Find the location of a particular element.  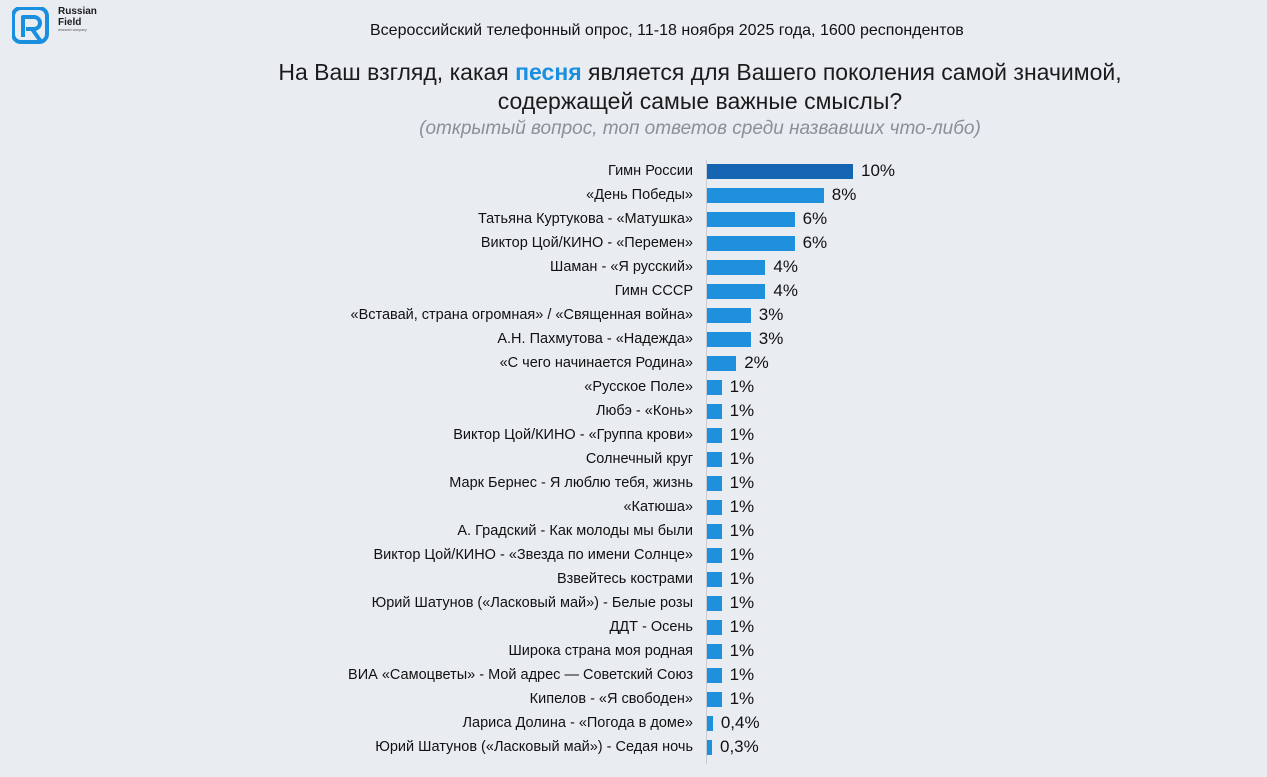

bar-row: А. Градский - Как молоды мы были 1% is located at coordinates (500, 532).